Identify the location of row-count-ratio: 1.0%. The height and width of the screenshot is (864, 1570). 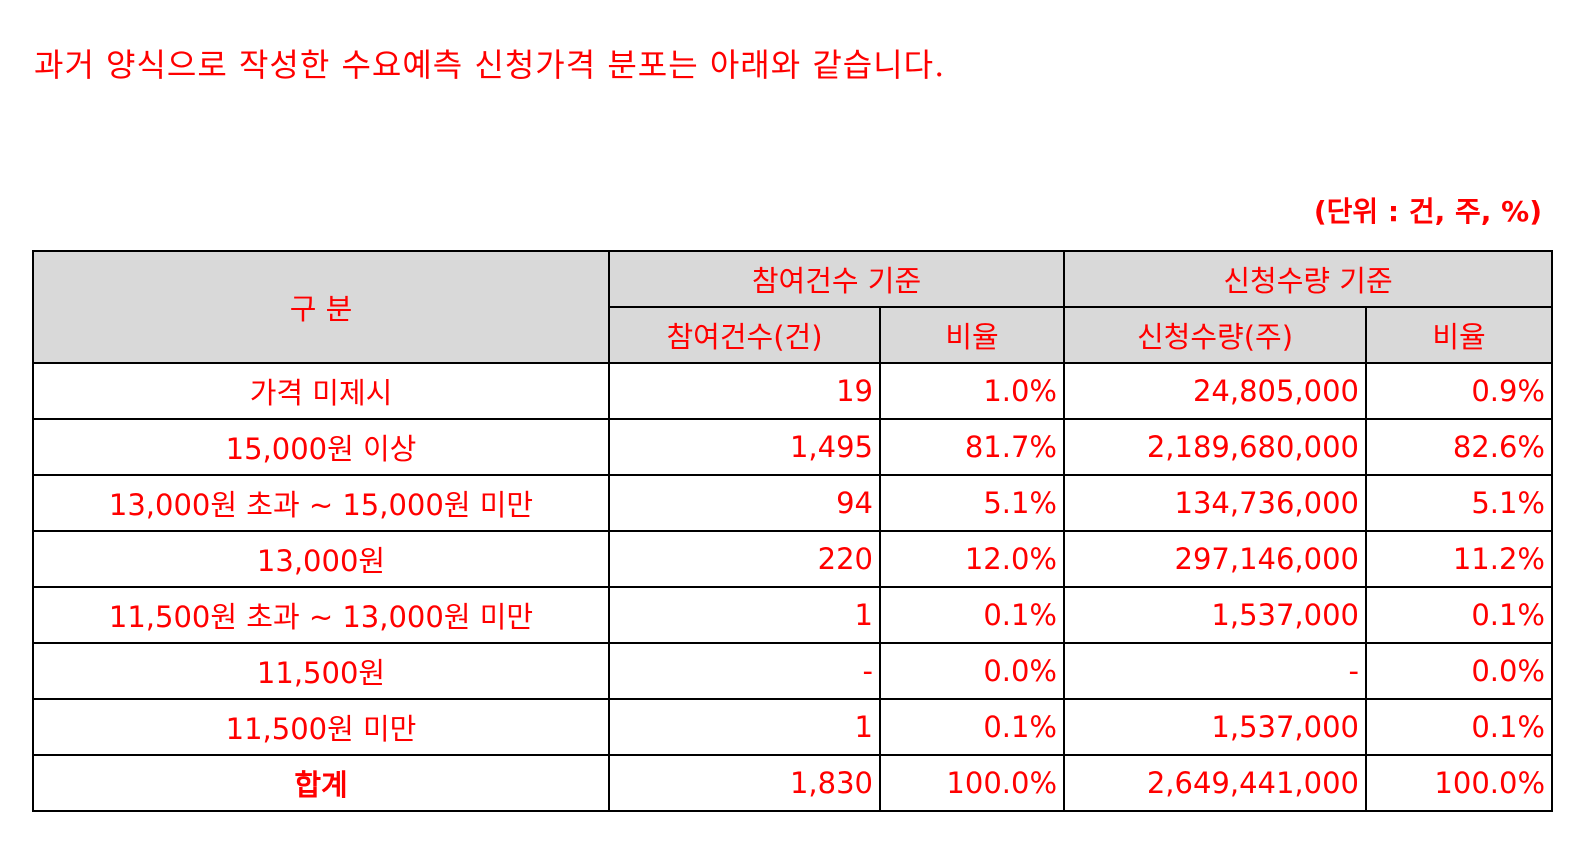
(972, 391).